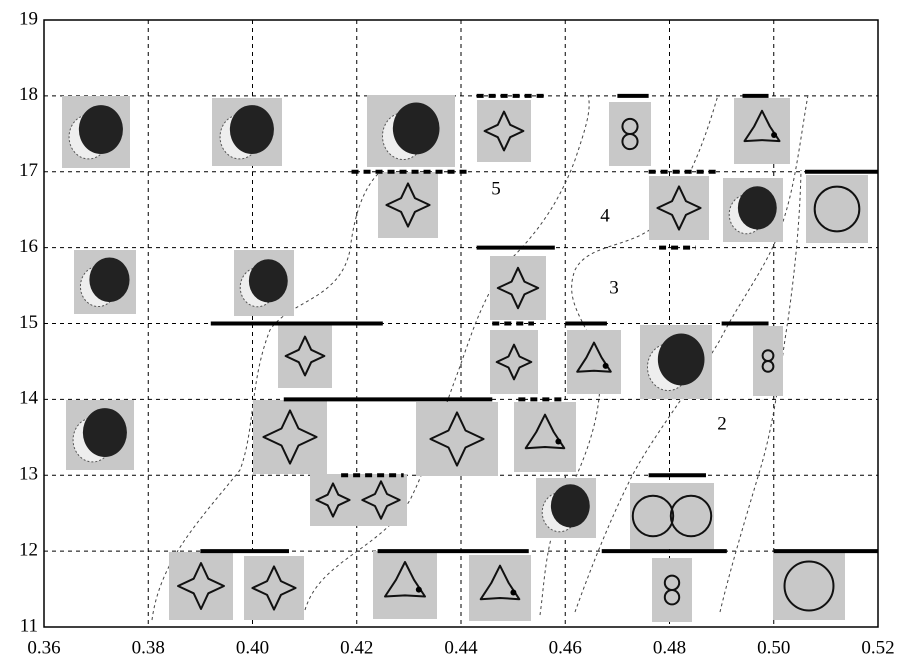 This screenshot has height=664, width=900. Describe the element at coordinates (614, 287) in the screenshot. I see `region-label: 3` at that location.